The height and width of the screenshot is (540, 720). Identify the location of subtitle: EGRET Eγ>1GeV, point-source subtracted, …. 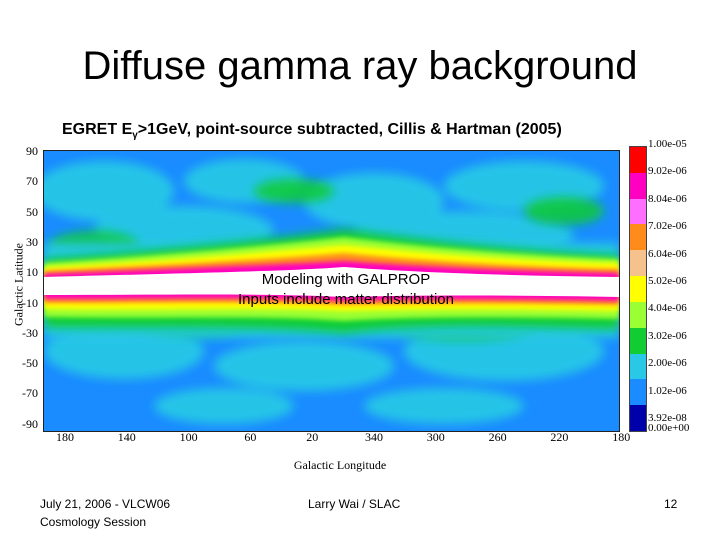
(312, 131).